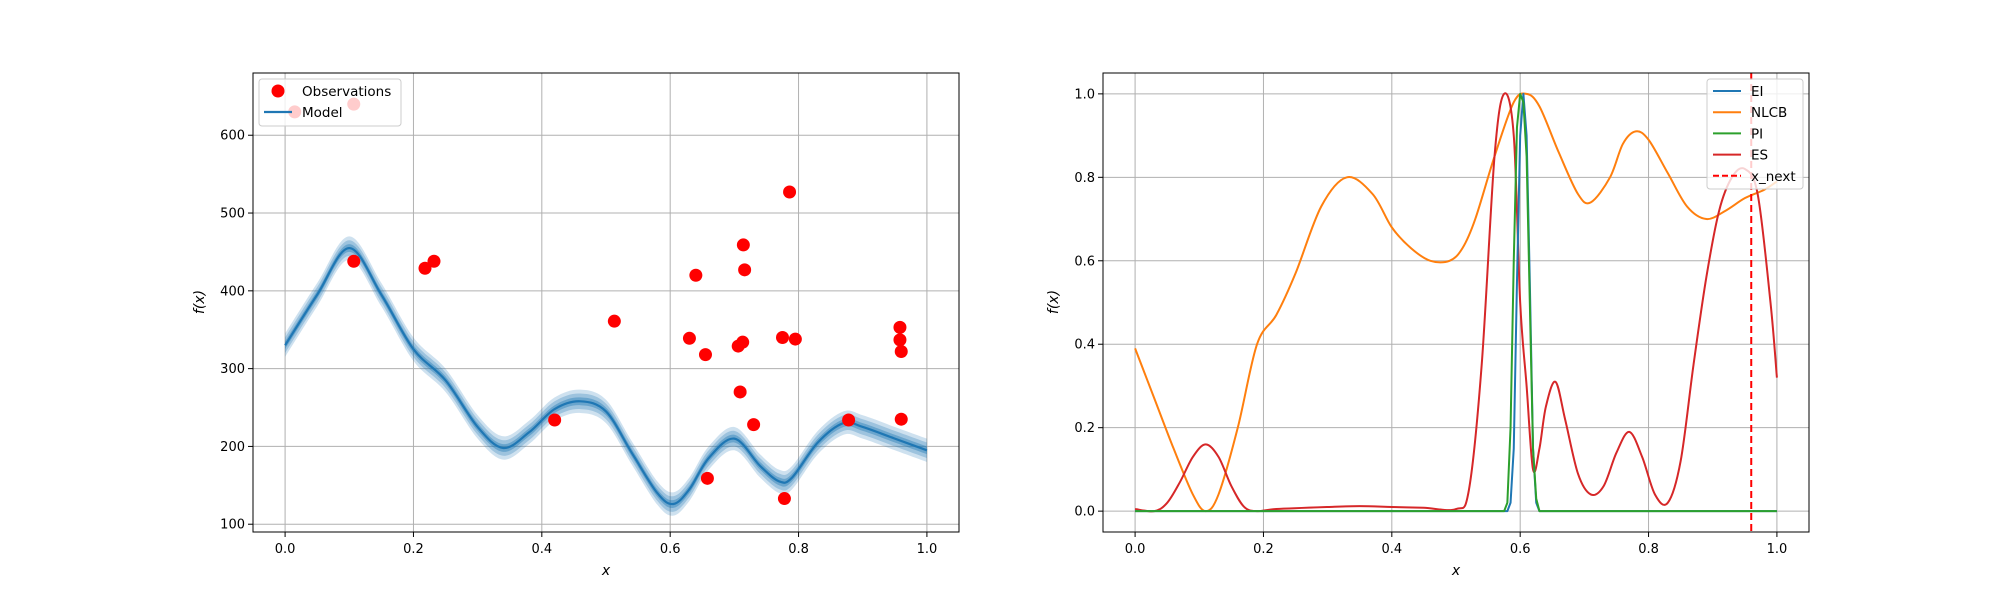  Describe the element at coordinates (1759, 156) in the screenshot. I see `legend-label-es: ES` at that location.